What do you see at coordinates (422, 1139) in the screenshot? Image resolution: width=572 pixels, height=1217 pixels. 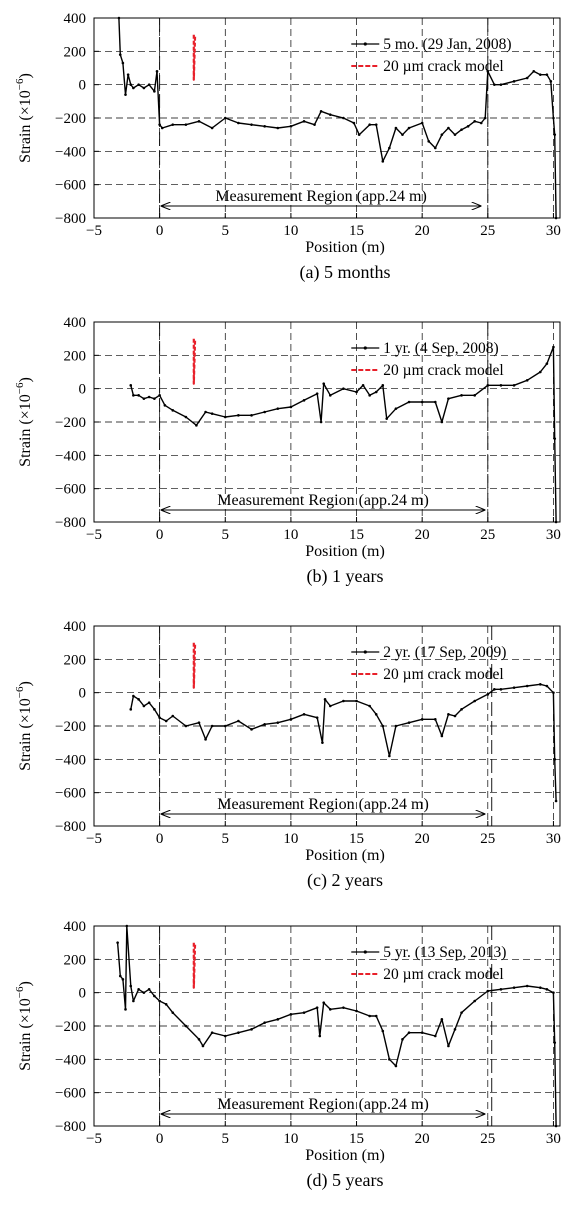 I see `x-tick-label: 20` at bounding box center [422, 1139].